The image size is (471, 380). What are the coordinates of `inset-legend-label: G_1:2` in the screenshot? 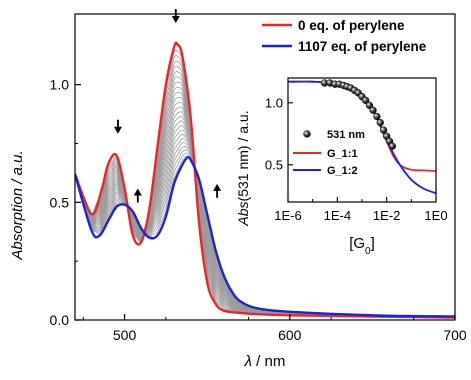 It's located at (342, 171).